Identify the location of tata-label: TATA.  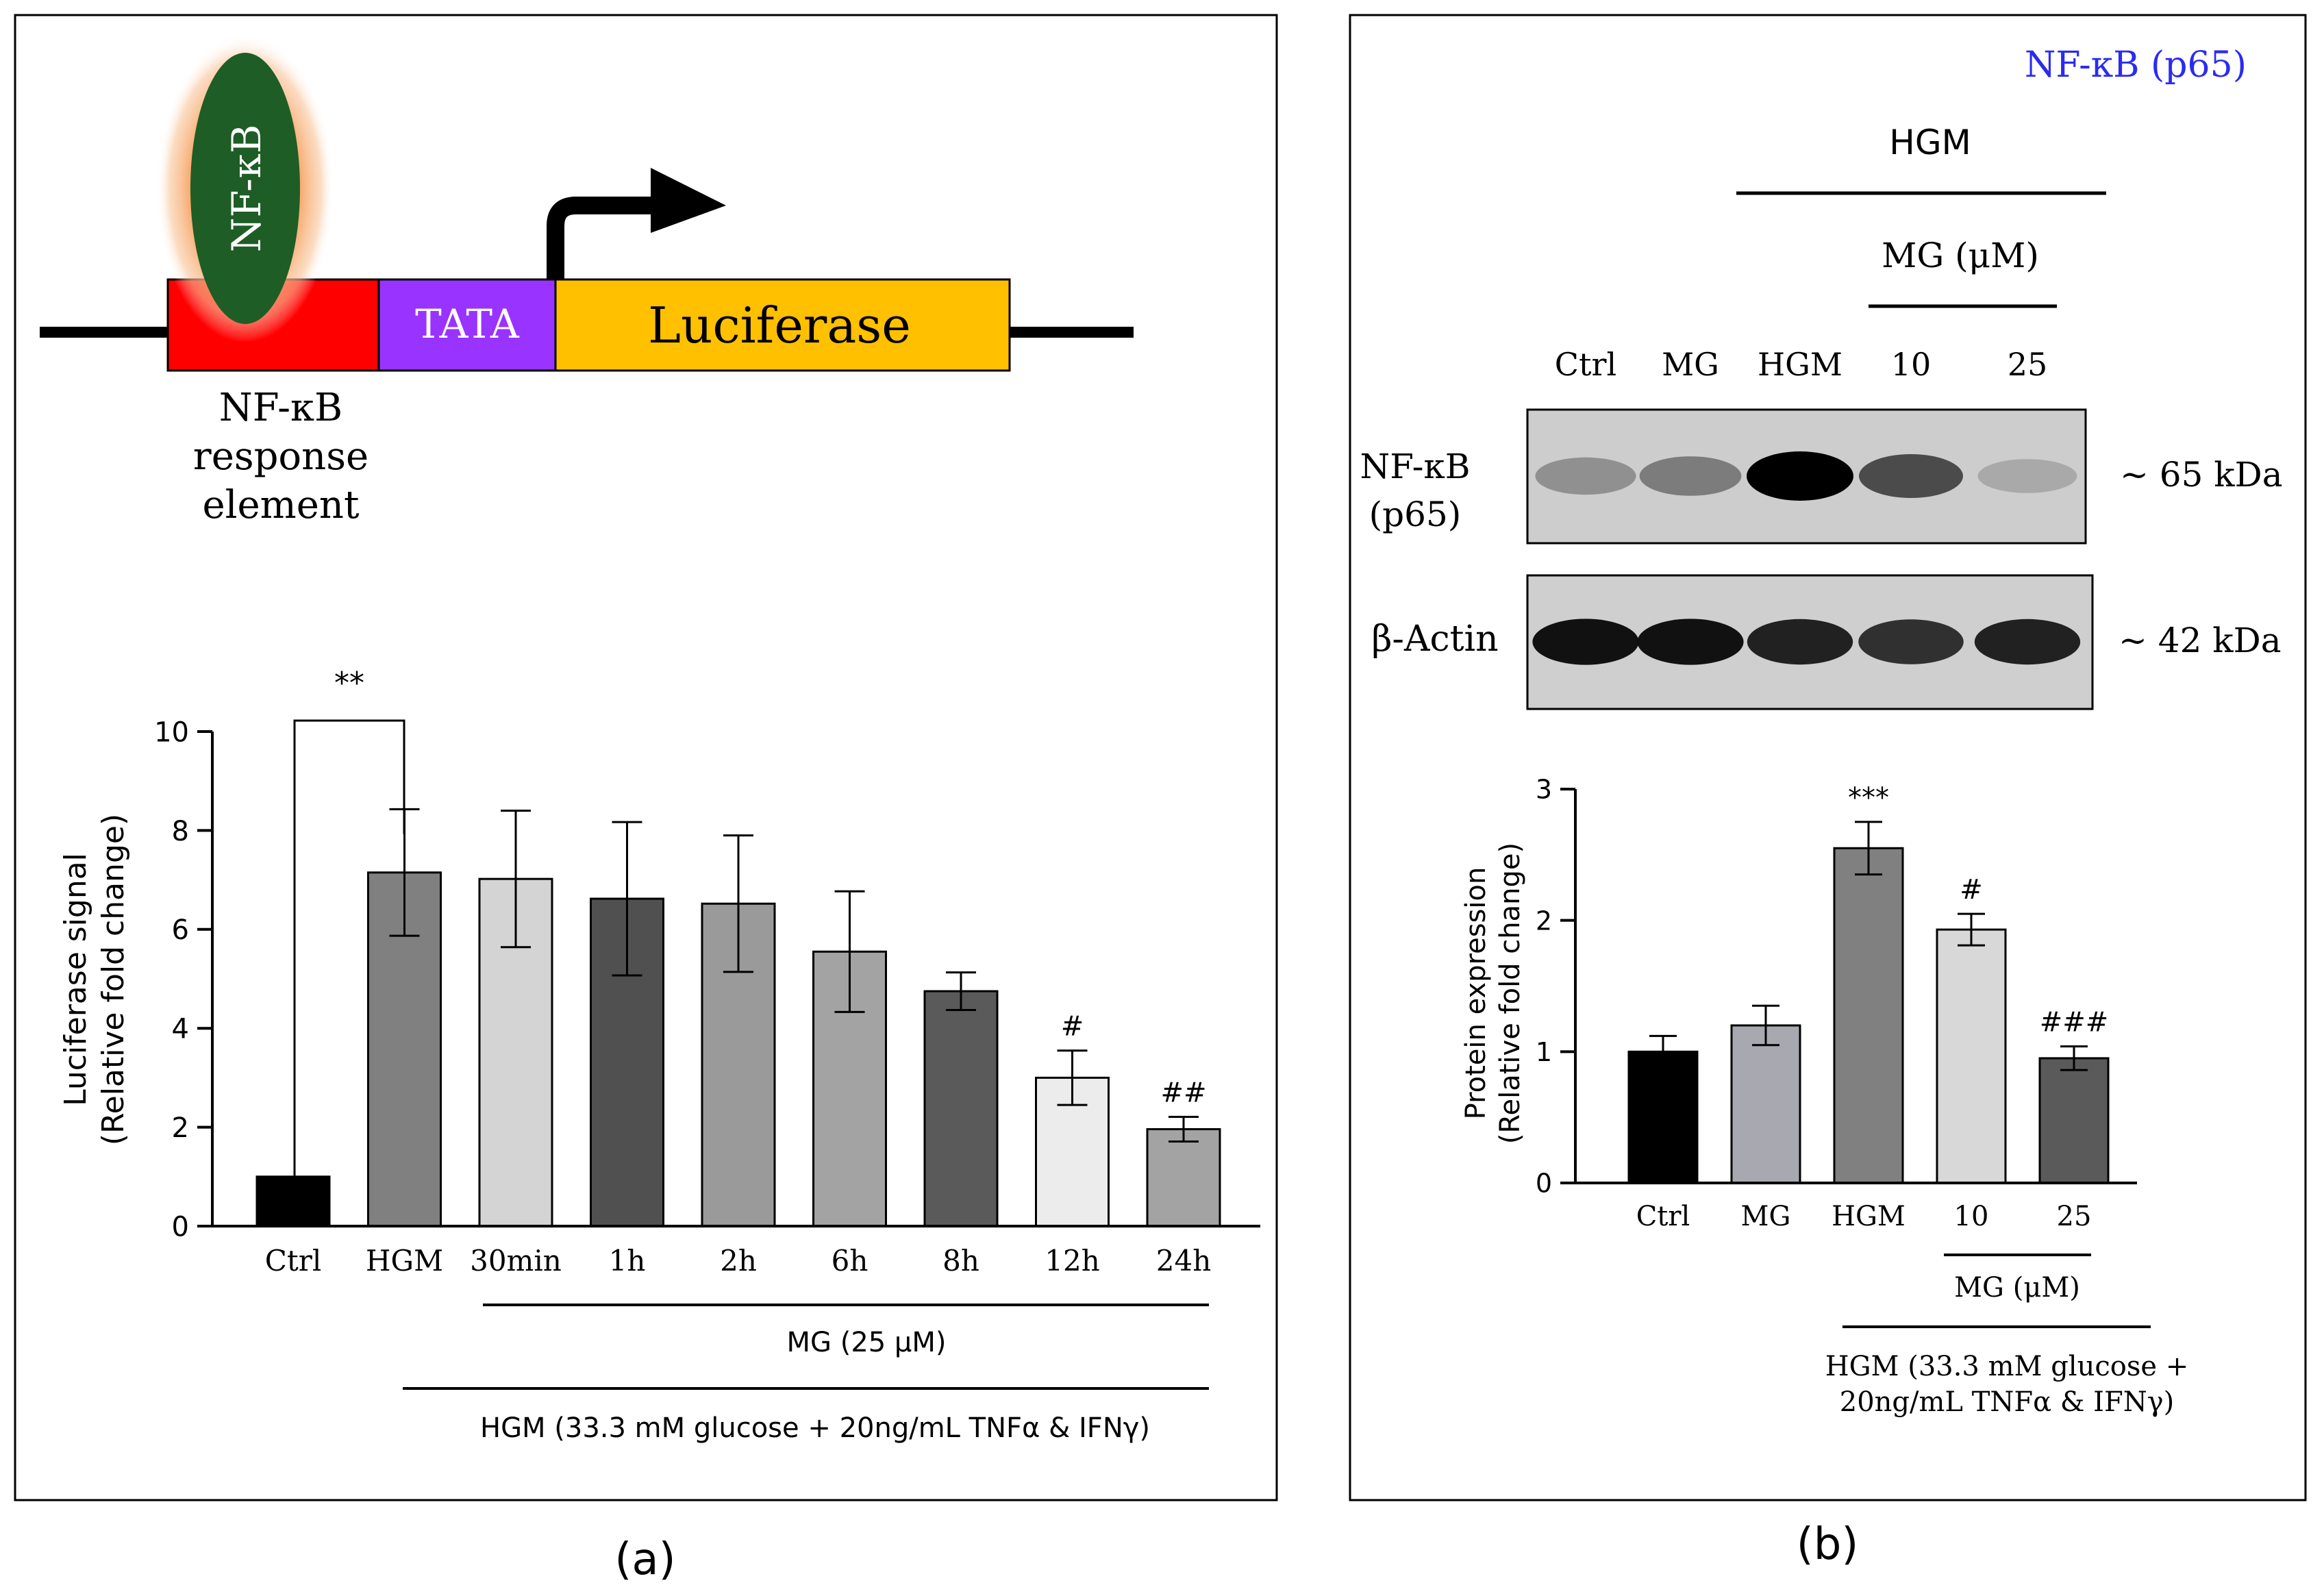
(467, 324).